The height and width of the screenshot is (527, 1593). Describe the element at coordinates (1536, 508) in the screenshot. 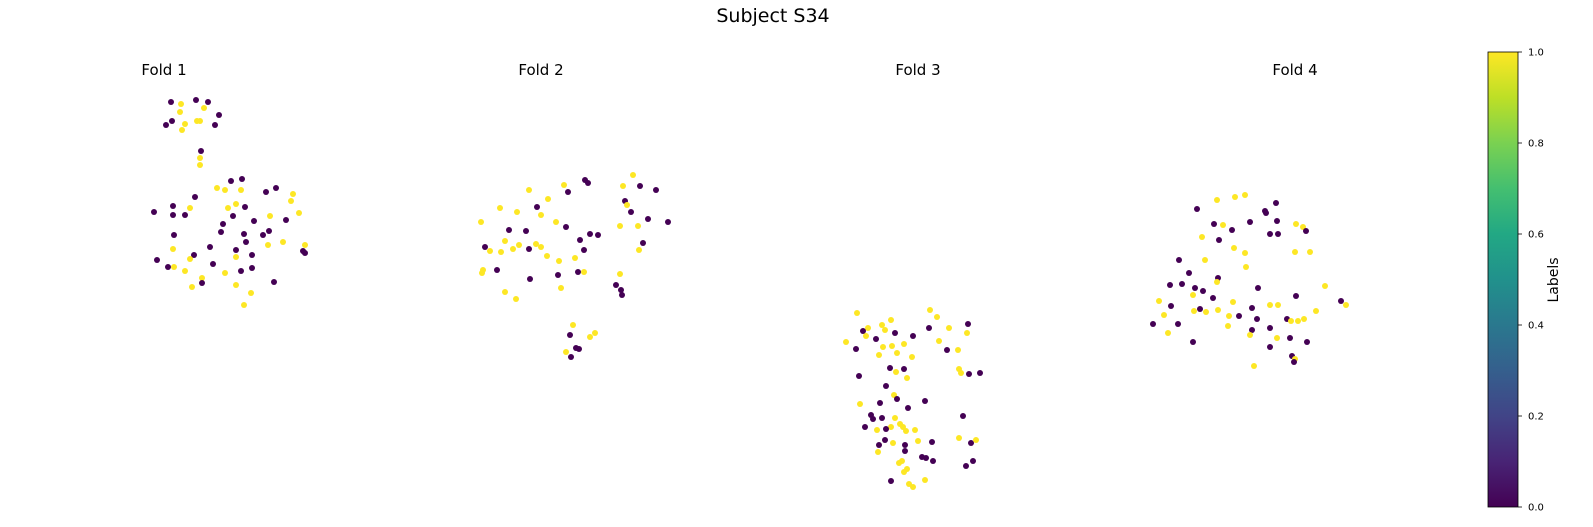

I see `colorbar-tick-label: 0.0` at that location.